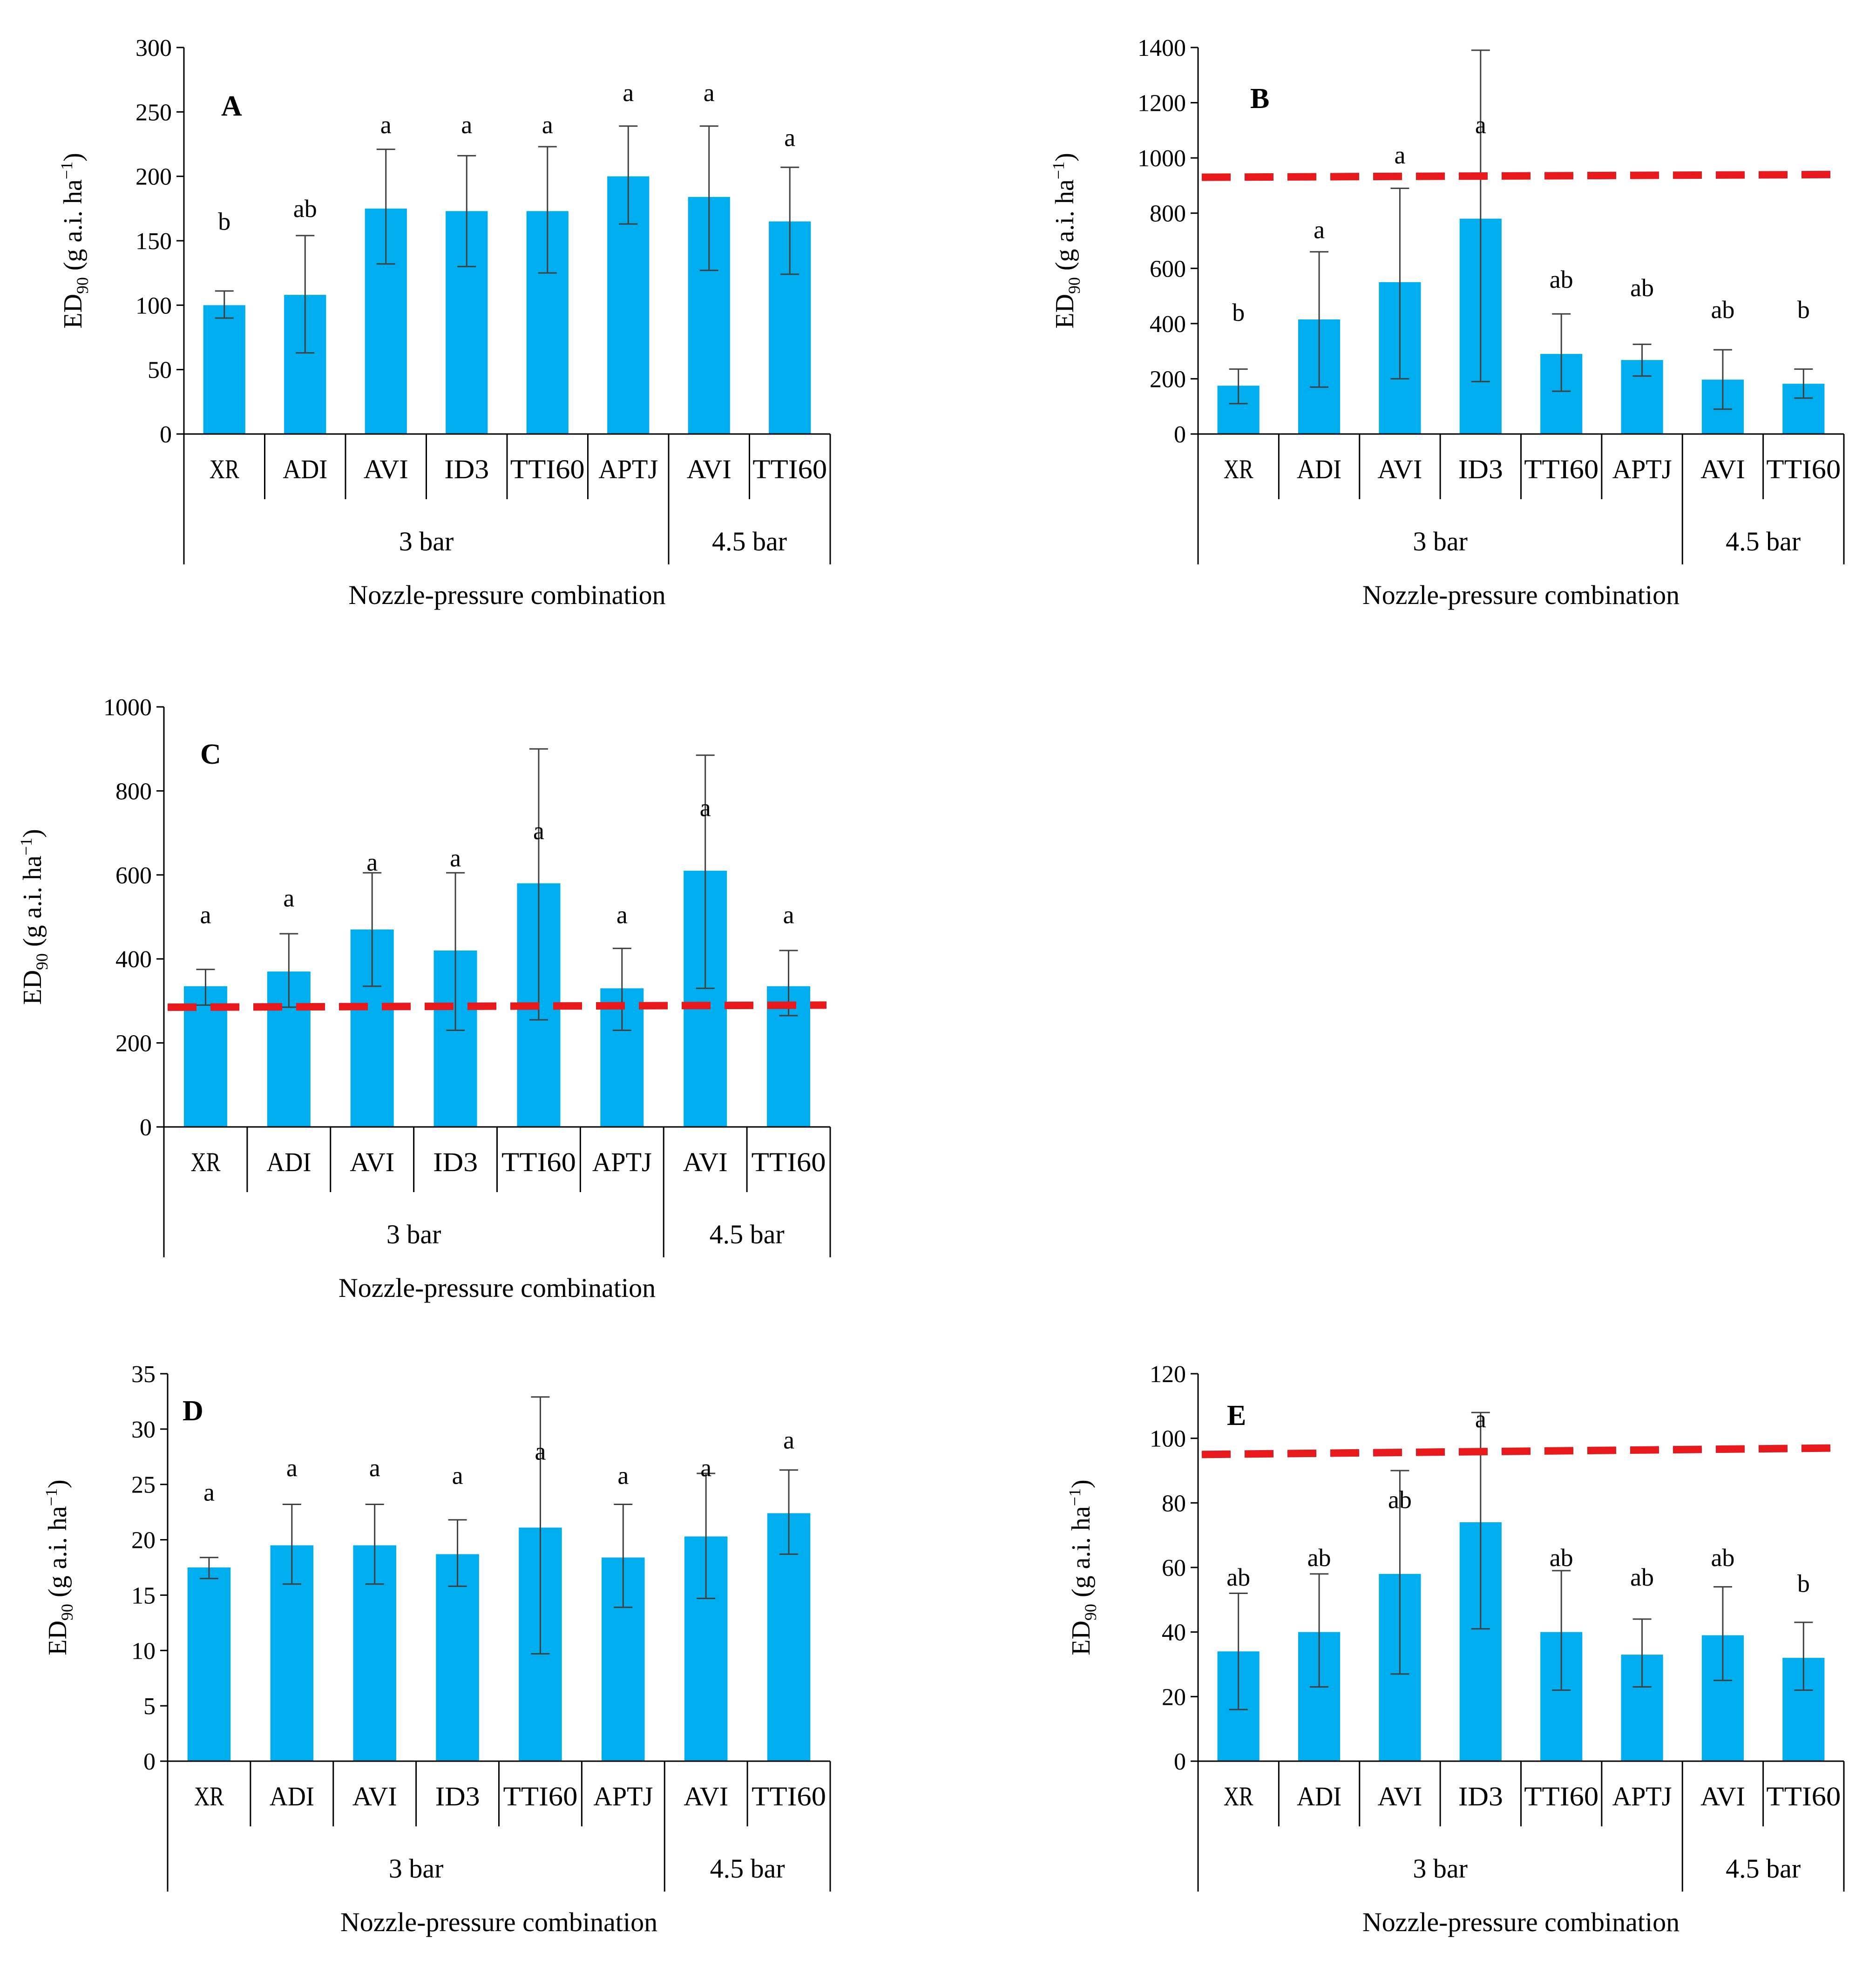 The image size is (1876, 1967). Describe the element at coordinates (153, 305) in the screenshot. I see `y-tick-label: 100` at that location.